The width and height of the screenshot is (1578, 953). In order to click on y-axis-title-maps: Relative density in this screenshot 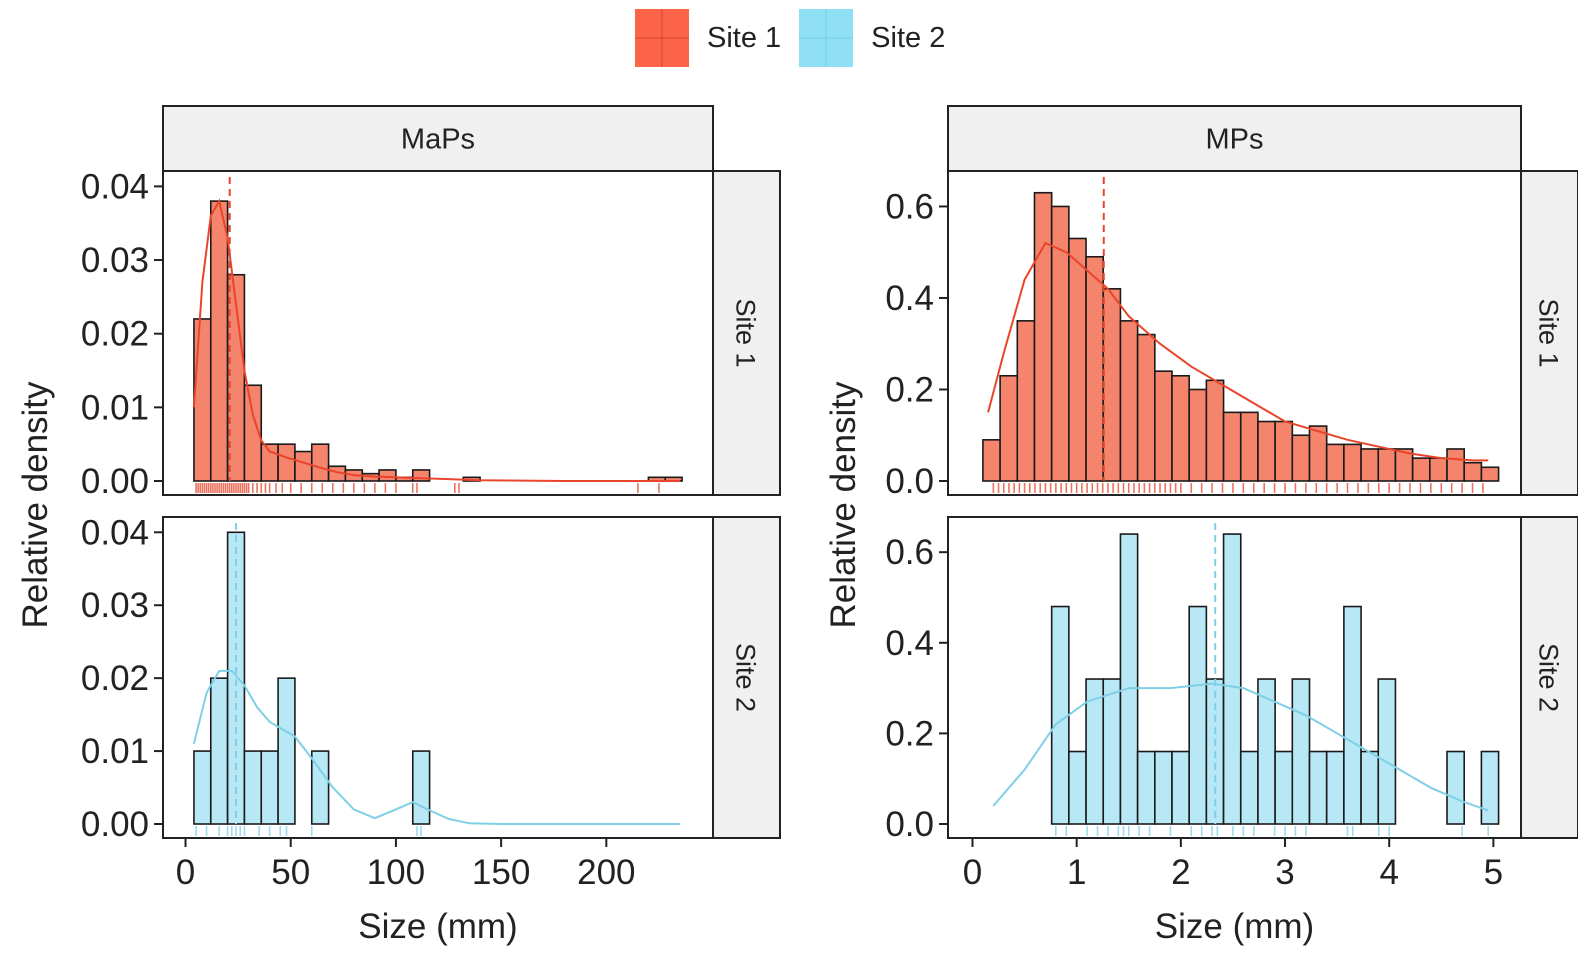, I will do `click(35, 505)`.